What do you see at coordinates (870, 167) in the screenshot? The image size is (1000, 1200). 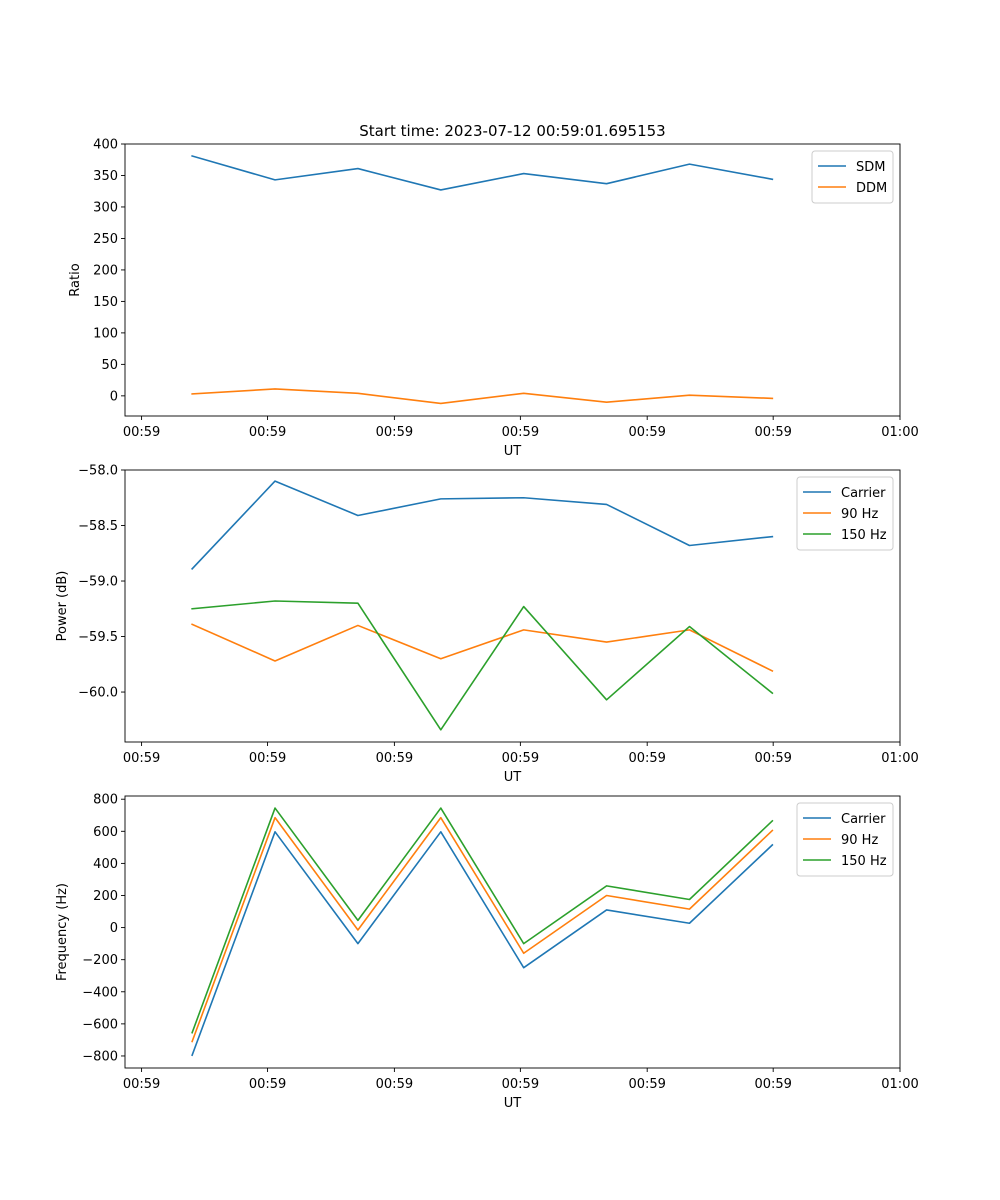 I see `legend-label-ratio-0: SDM` at bounding box center [870, 167].